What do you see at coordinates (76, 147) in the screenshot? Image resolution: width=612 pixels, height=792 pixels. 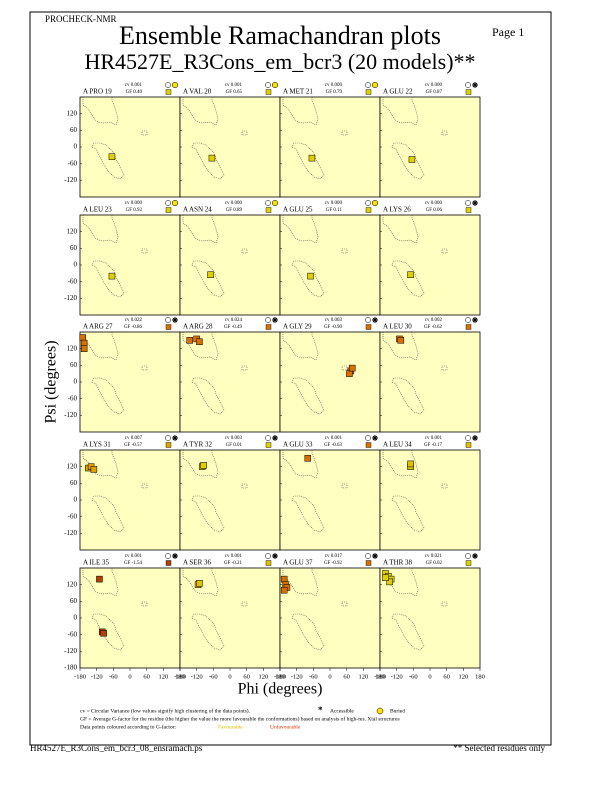 I see `y-tick-label: 0` at bounding box center [76, 147].